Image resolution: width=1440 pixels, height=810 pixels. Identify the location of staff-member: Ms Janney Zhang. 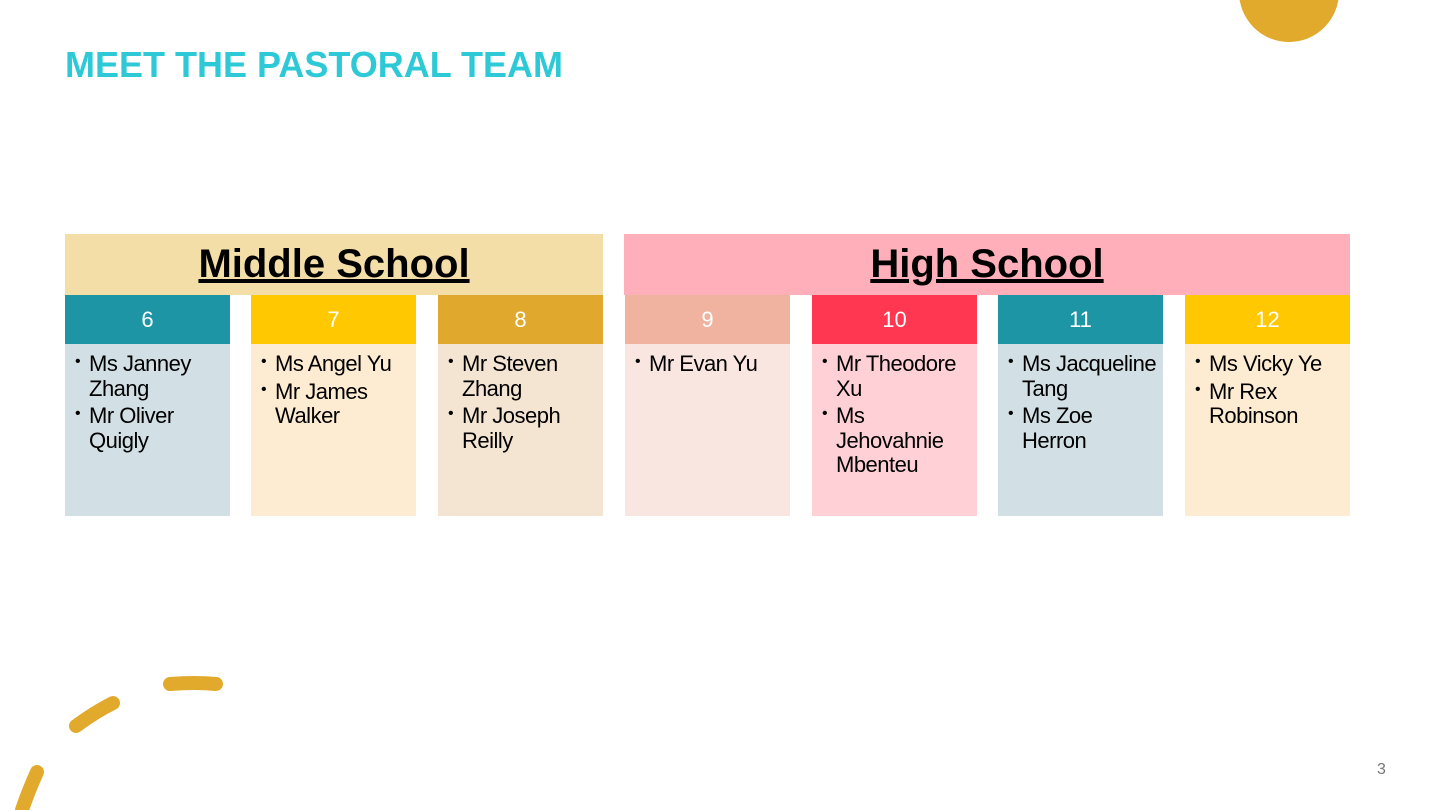
(149, 375).